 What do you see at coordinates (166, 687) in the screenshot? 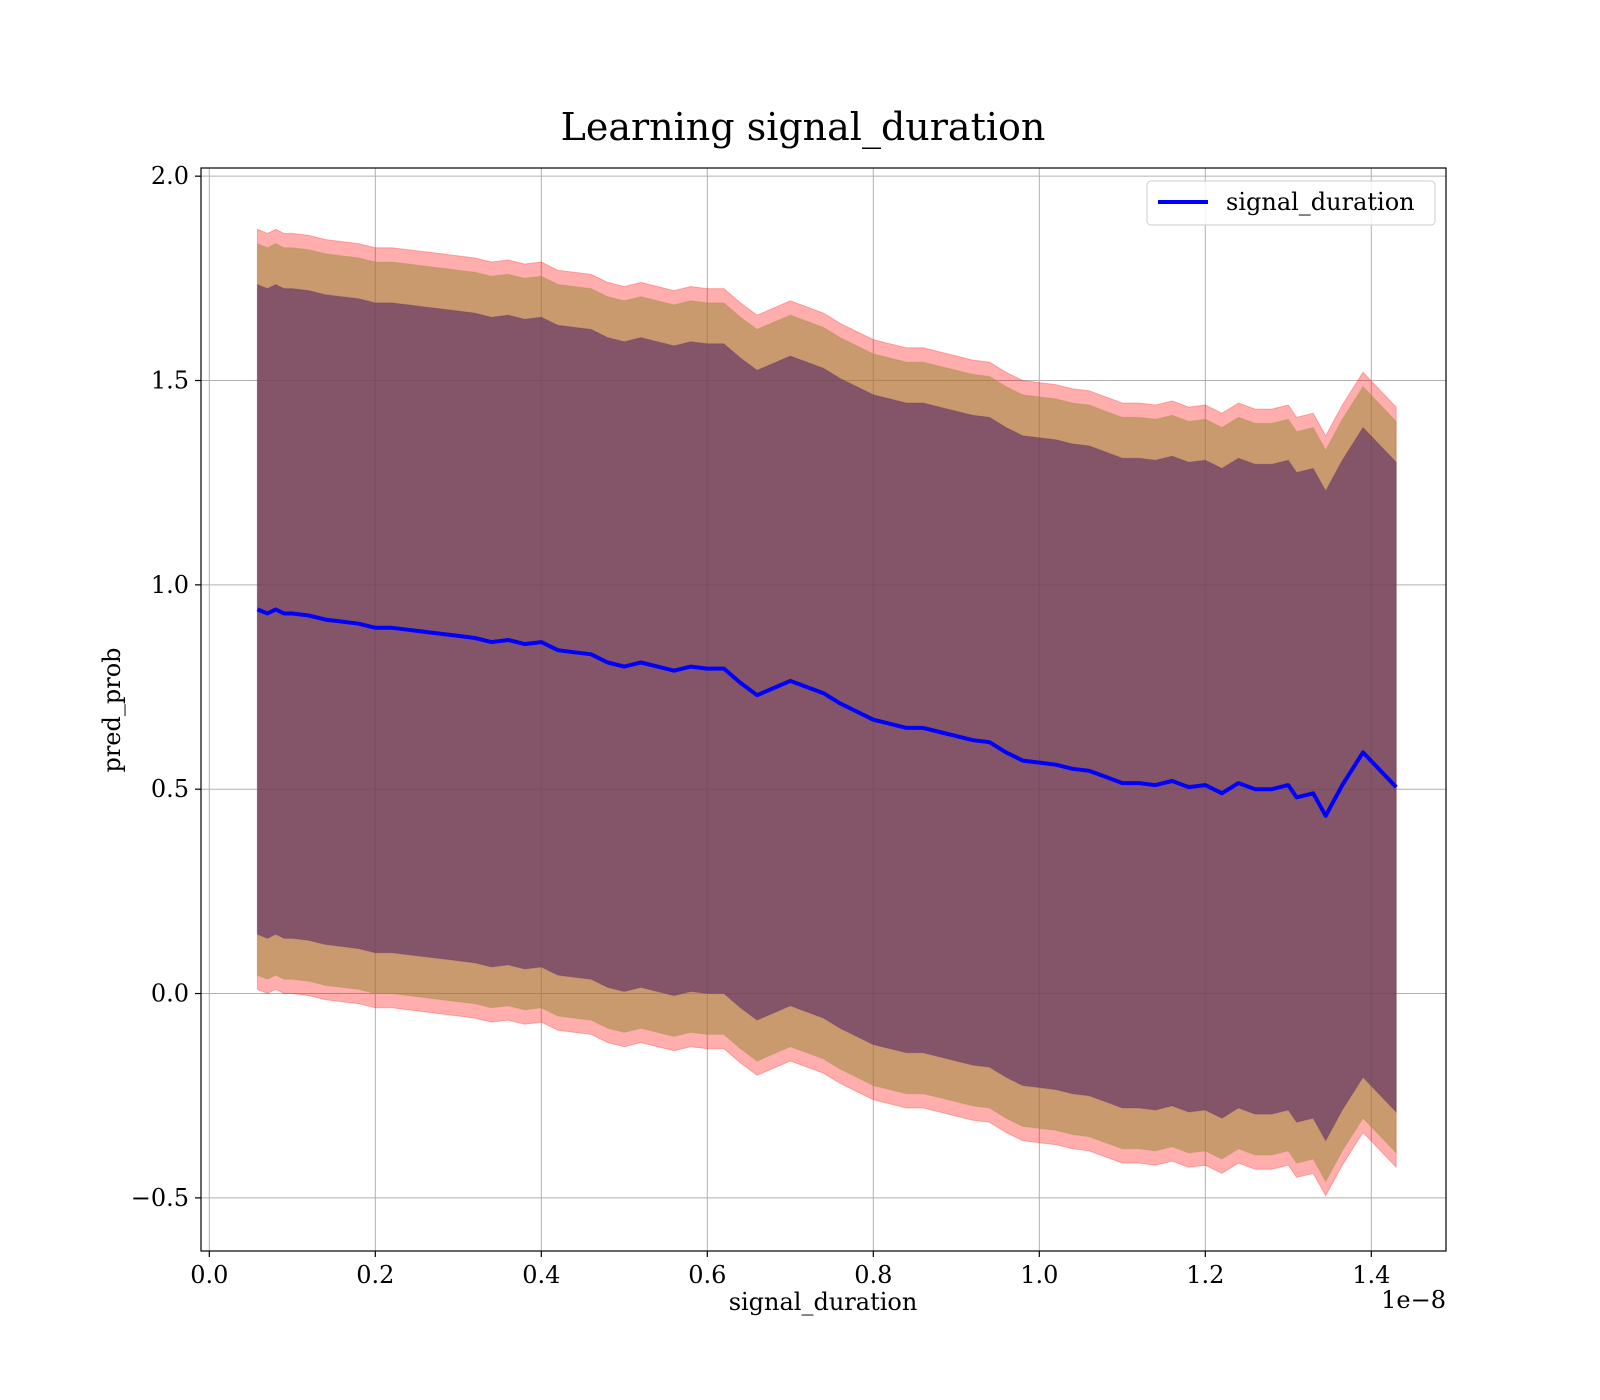
I see `y-axis-ticks: −0.5 0.0 0.5 1.0 1.5 2.0` at bounding box center [166, 687].